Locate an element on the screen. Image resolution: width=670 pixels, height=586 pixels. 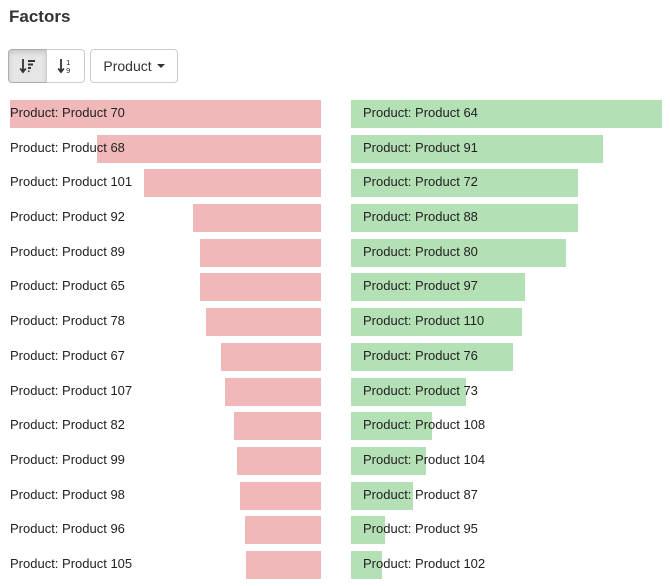
sort-ascending-button: 1 9 is located at coordinates (65, 66).